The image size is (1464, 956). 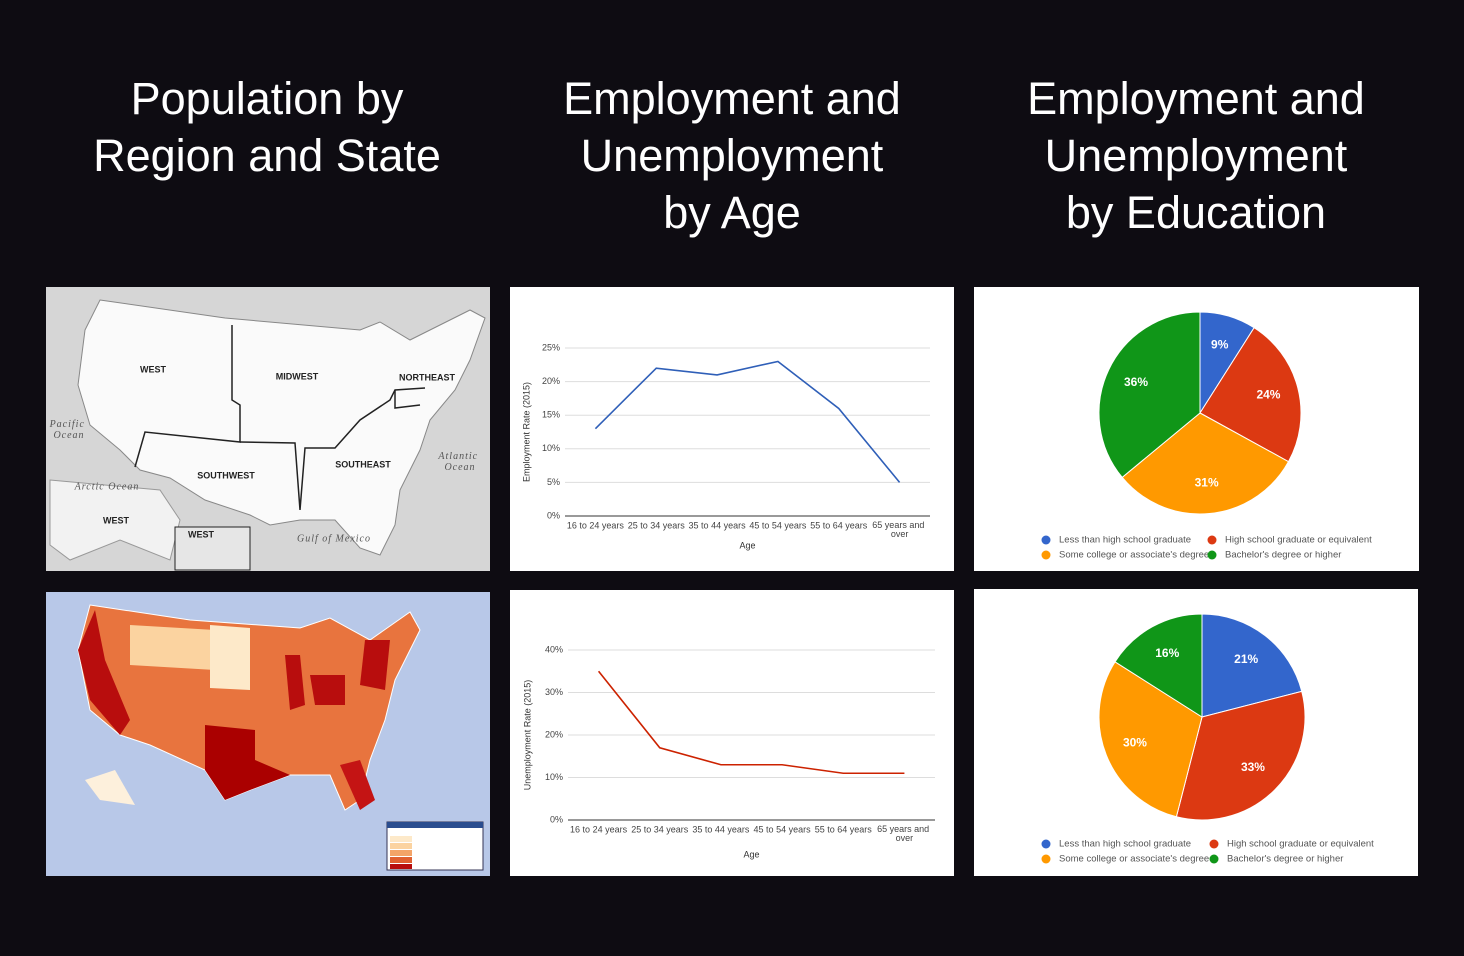 I want to click on y-tick-label: 5%, so click(x=553, y=482).